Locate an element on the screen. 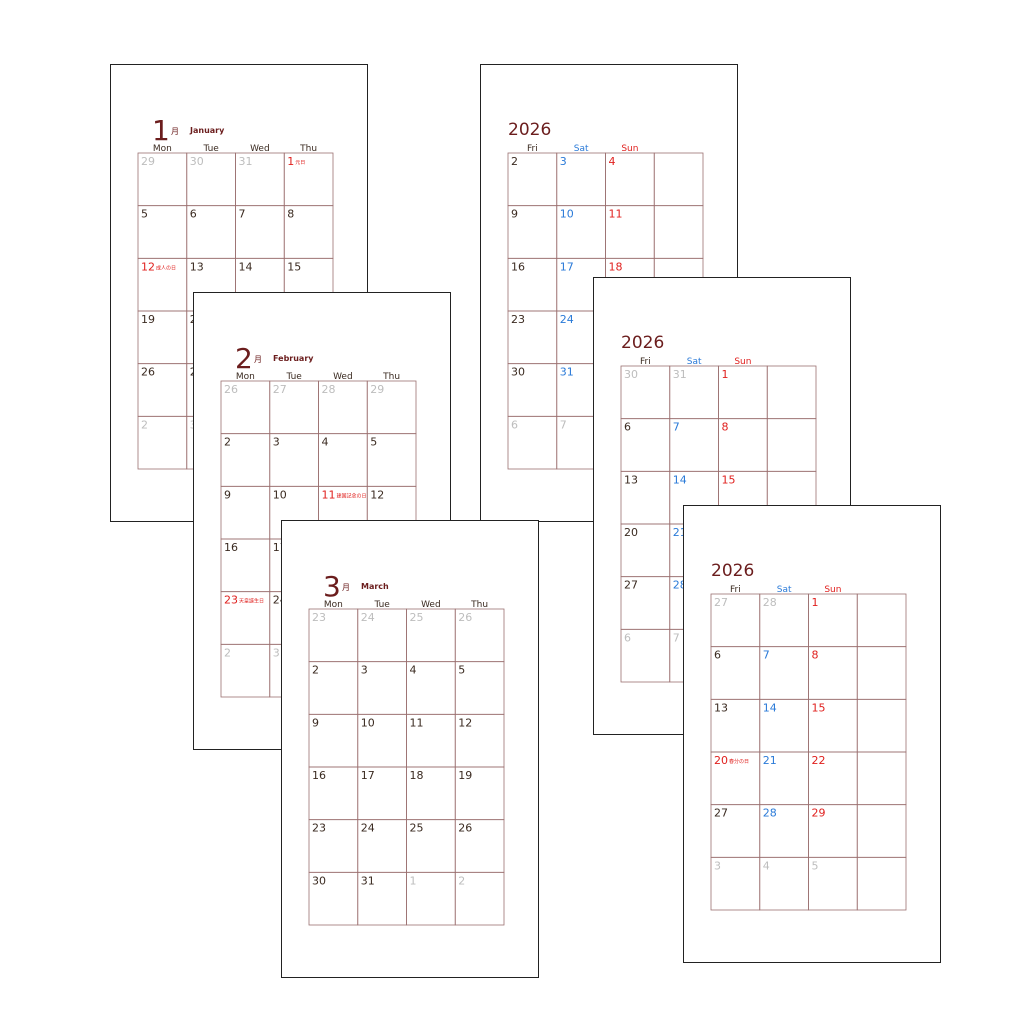  holiday-name: 天皇誕生日 is located at coordinates (251, 601).